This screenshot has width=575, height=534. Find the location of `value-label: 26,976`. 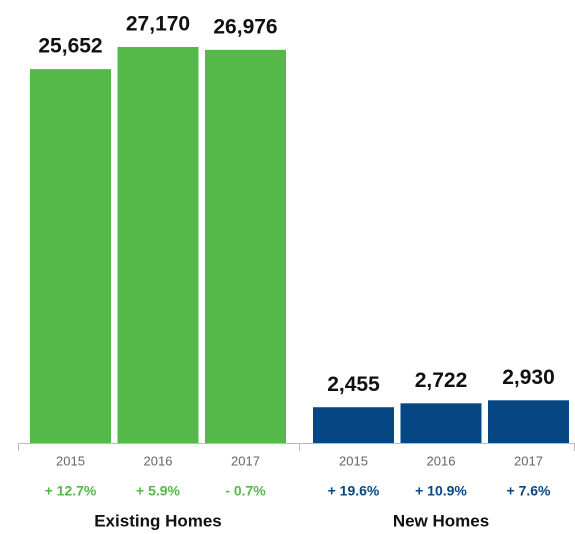

value-label: 26,976 is located at coordinates (245, 26).